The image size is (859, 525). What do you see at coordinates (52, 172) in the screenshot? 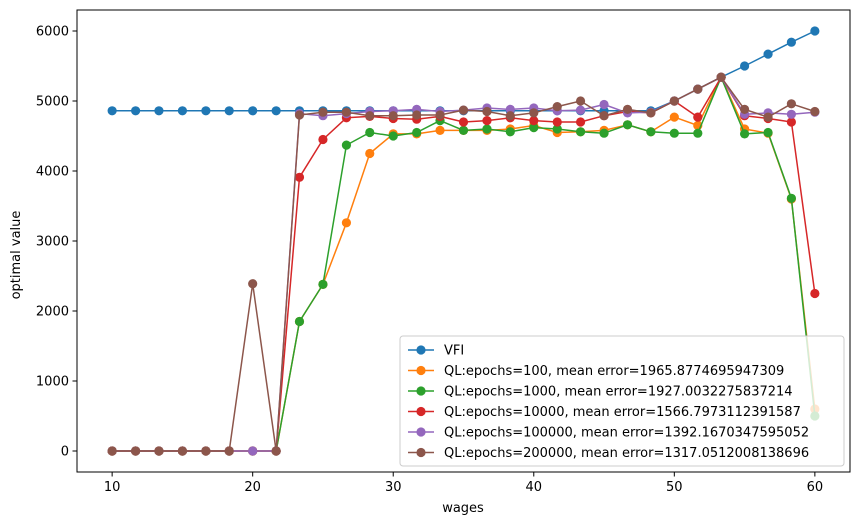
I see `y-tick-label: 4000` at bounding box center [52, 172].